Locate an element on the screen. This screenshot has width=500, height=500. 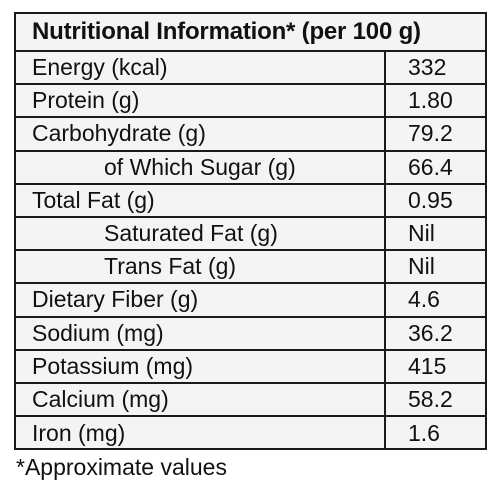
nutrient-label: Saturated Fat (g) is located at coordinates (201, 233).